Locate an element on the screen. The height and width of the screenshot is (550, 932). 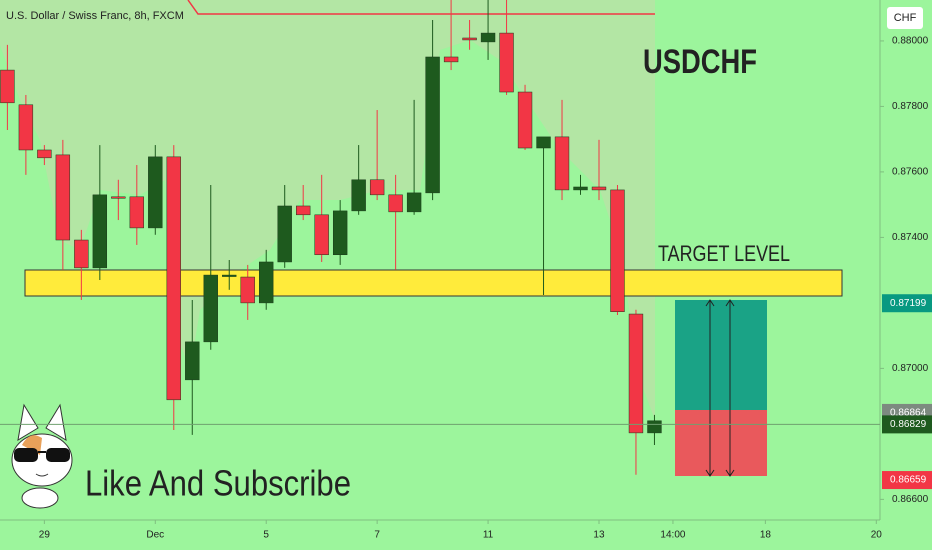
y-tick-label: 0.86600 is located at coordinates (910, 499).